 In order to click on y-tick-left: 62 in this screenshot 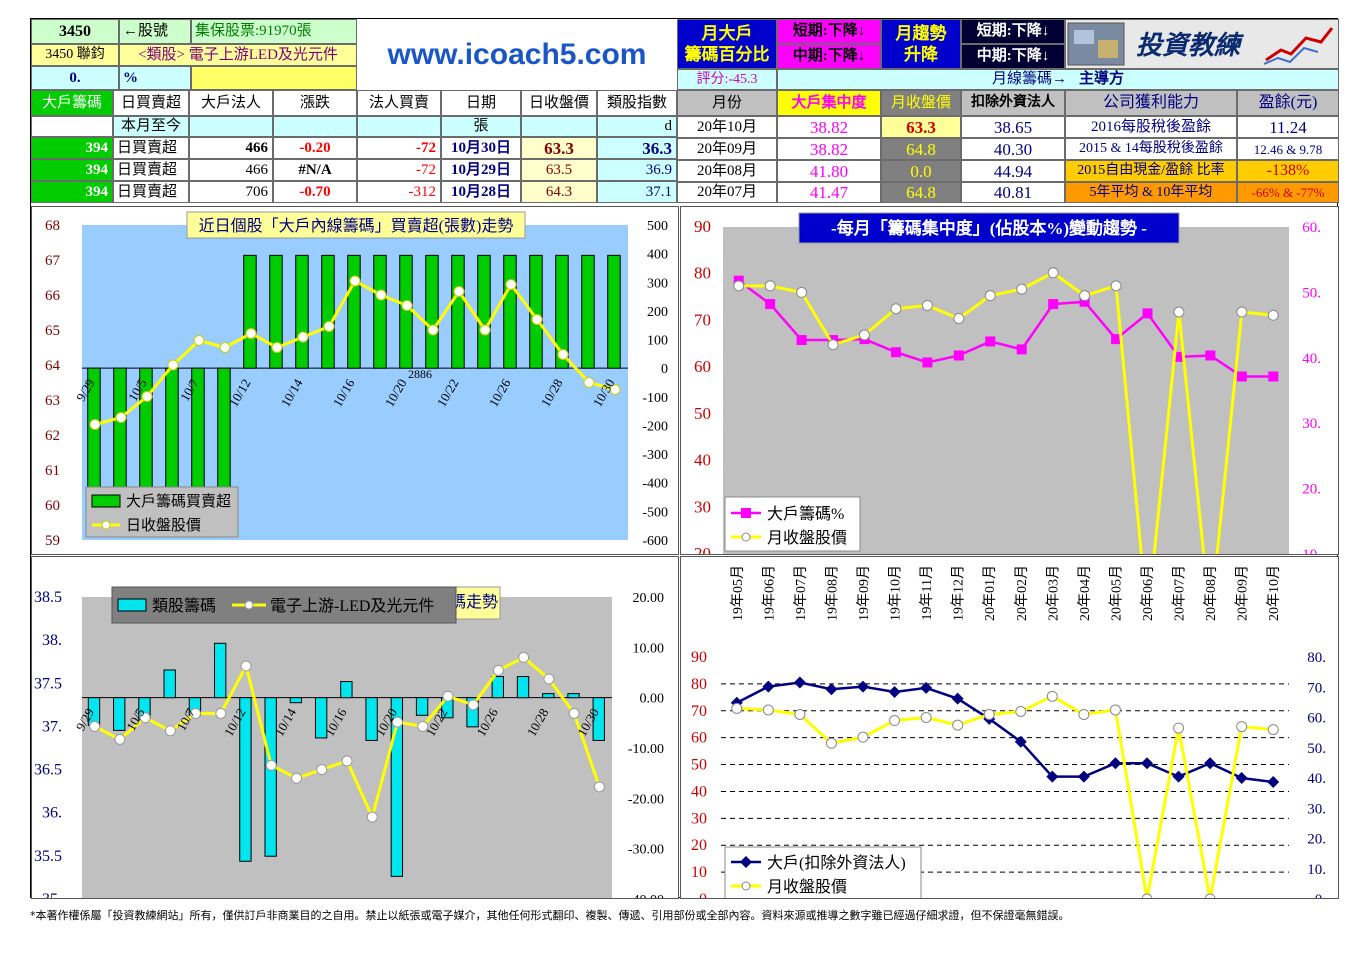, I will do `click(52, 436)`.